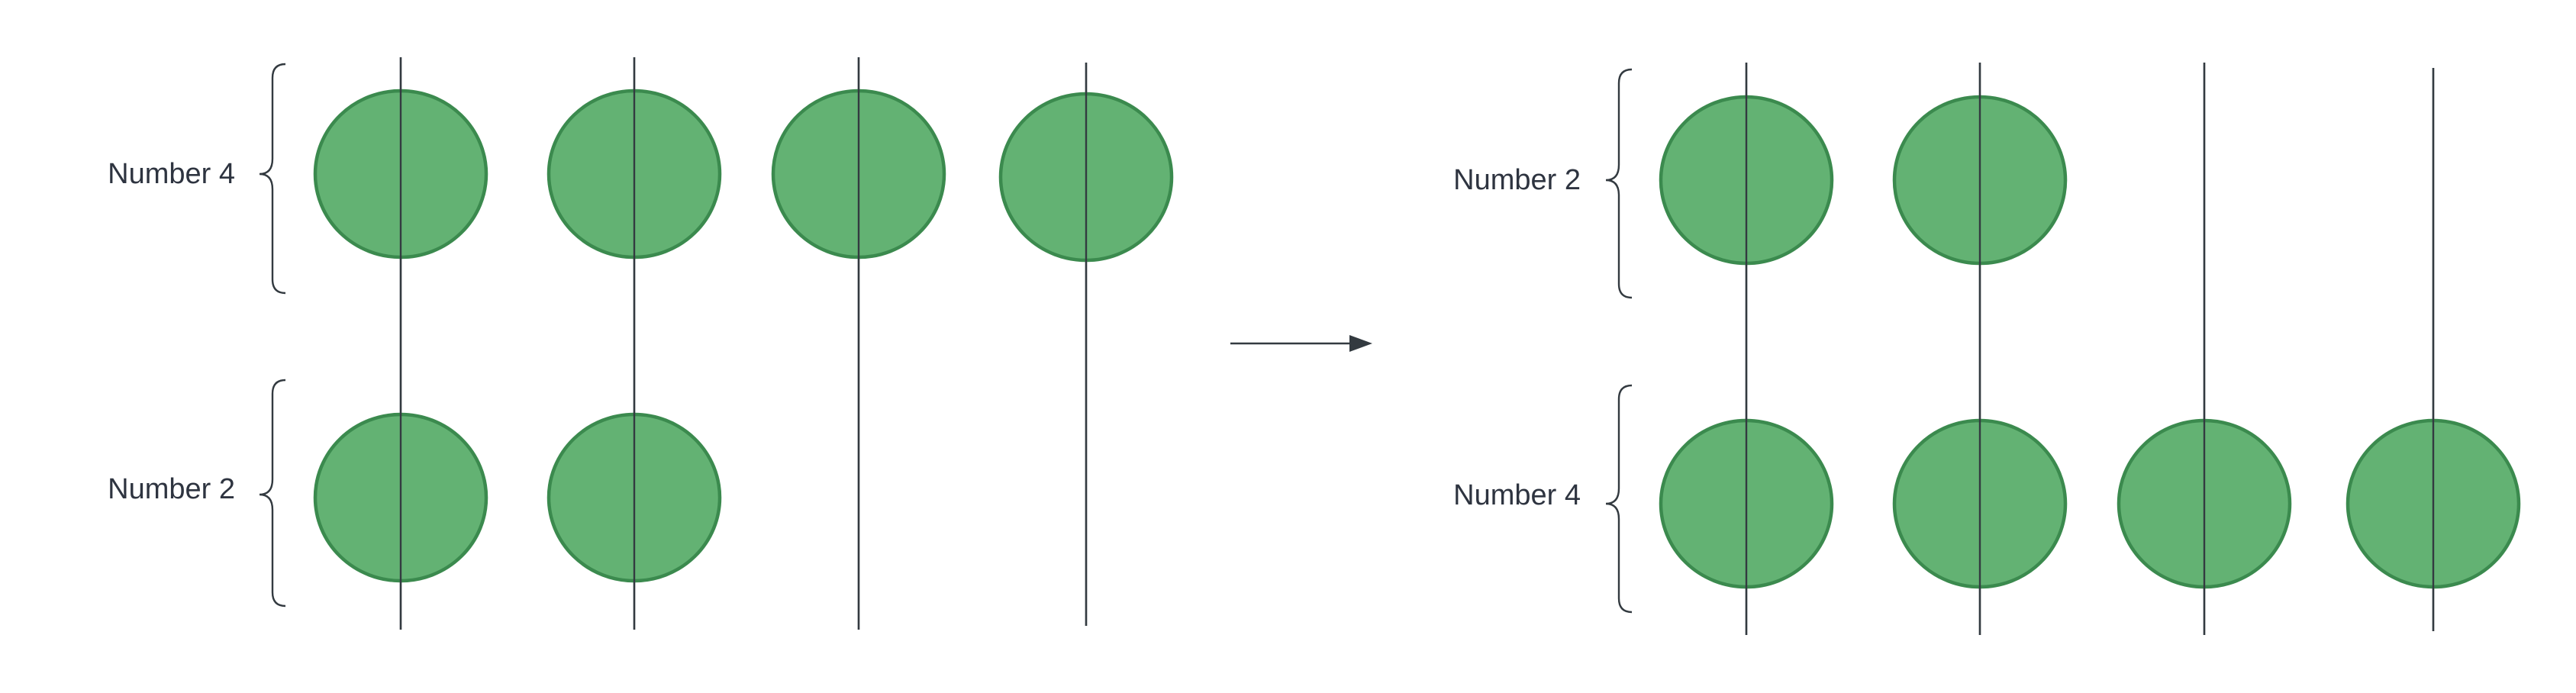 The height and width of the screenshot is (693, 2576). What do you see at coordinates (641, 179) in the screenshot?
I see `left-top-group: Number 4` at bounding box center [641, 179].